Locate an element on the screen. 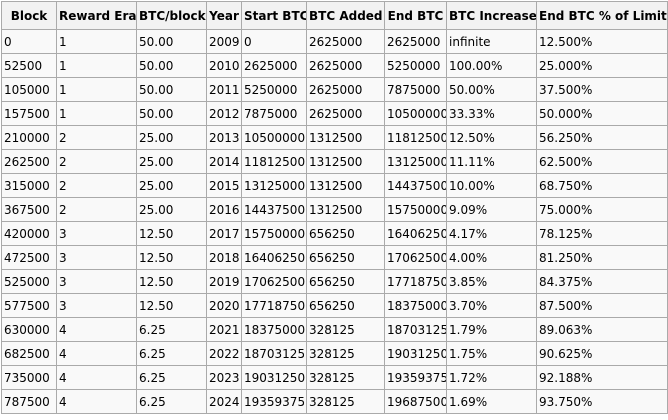 The width and height of the screenshot is (668, 420). table-cell: 17062500 is located at coordinates (274, 281).